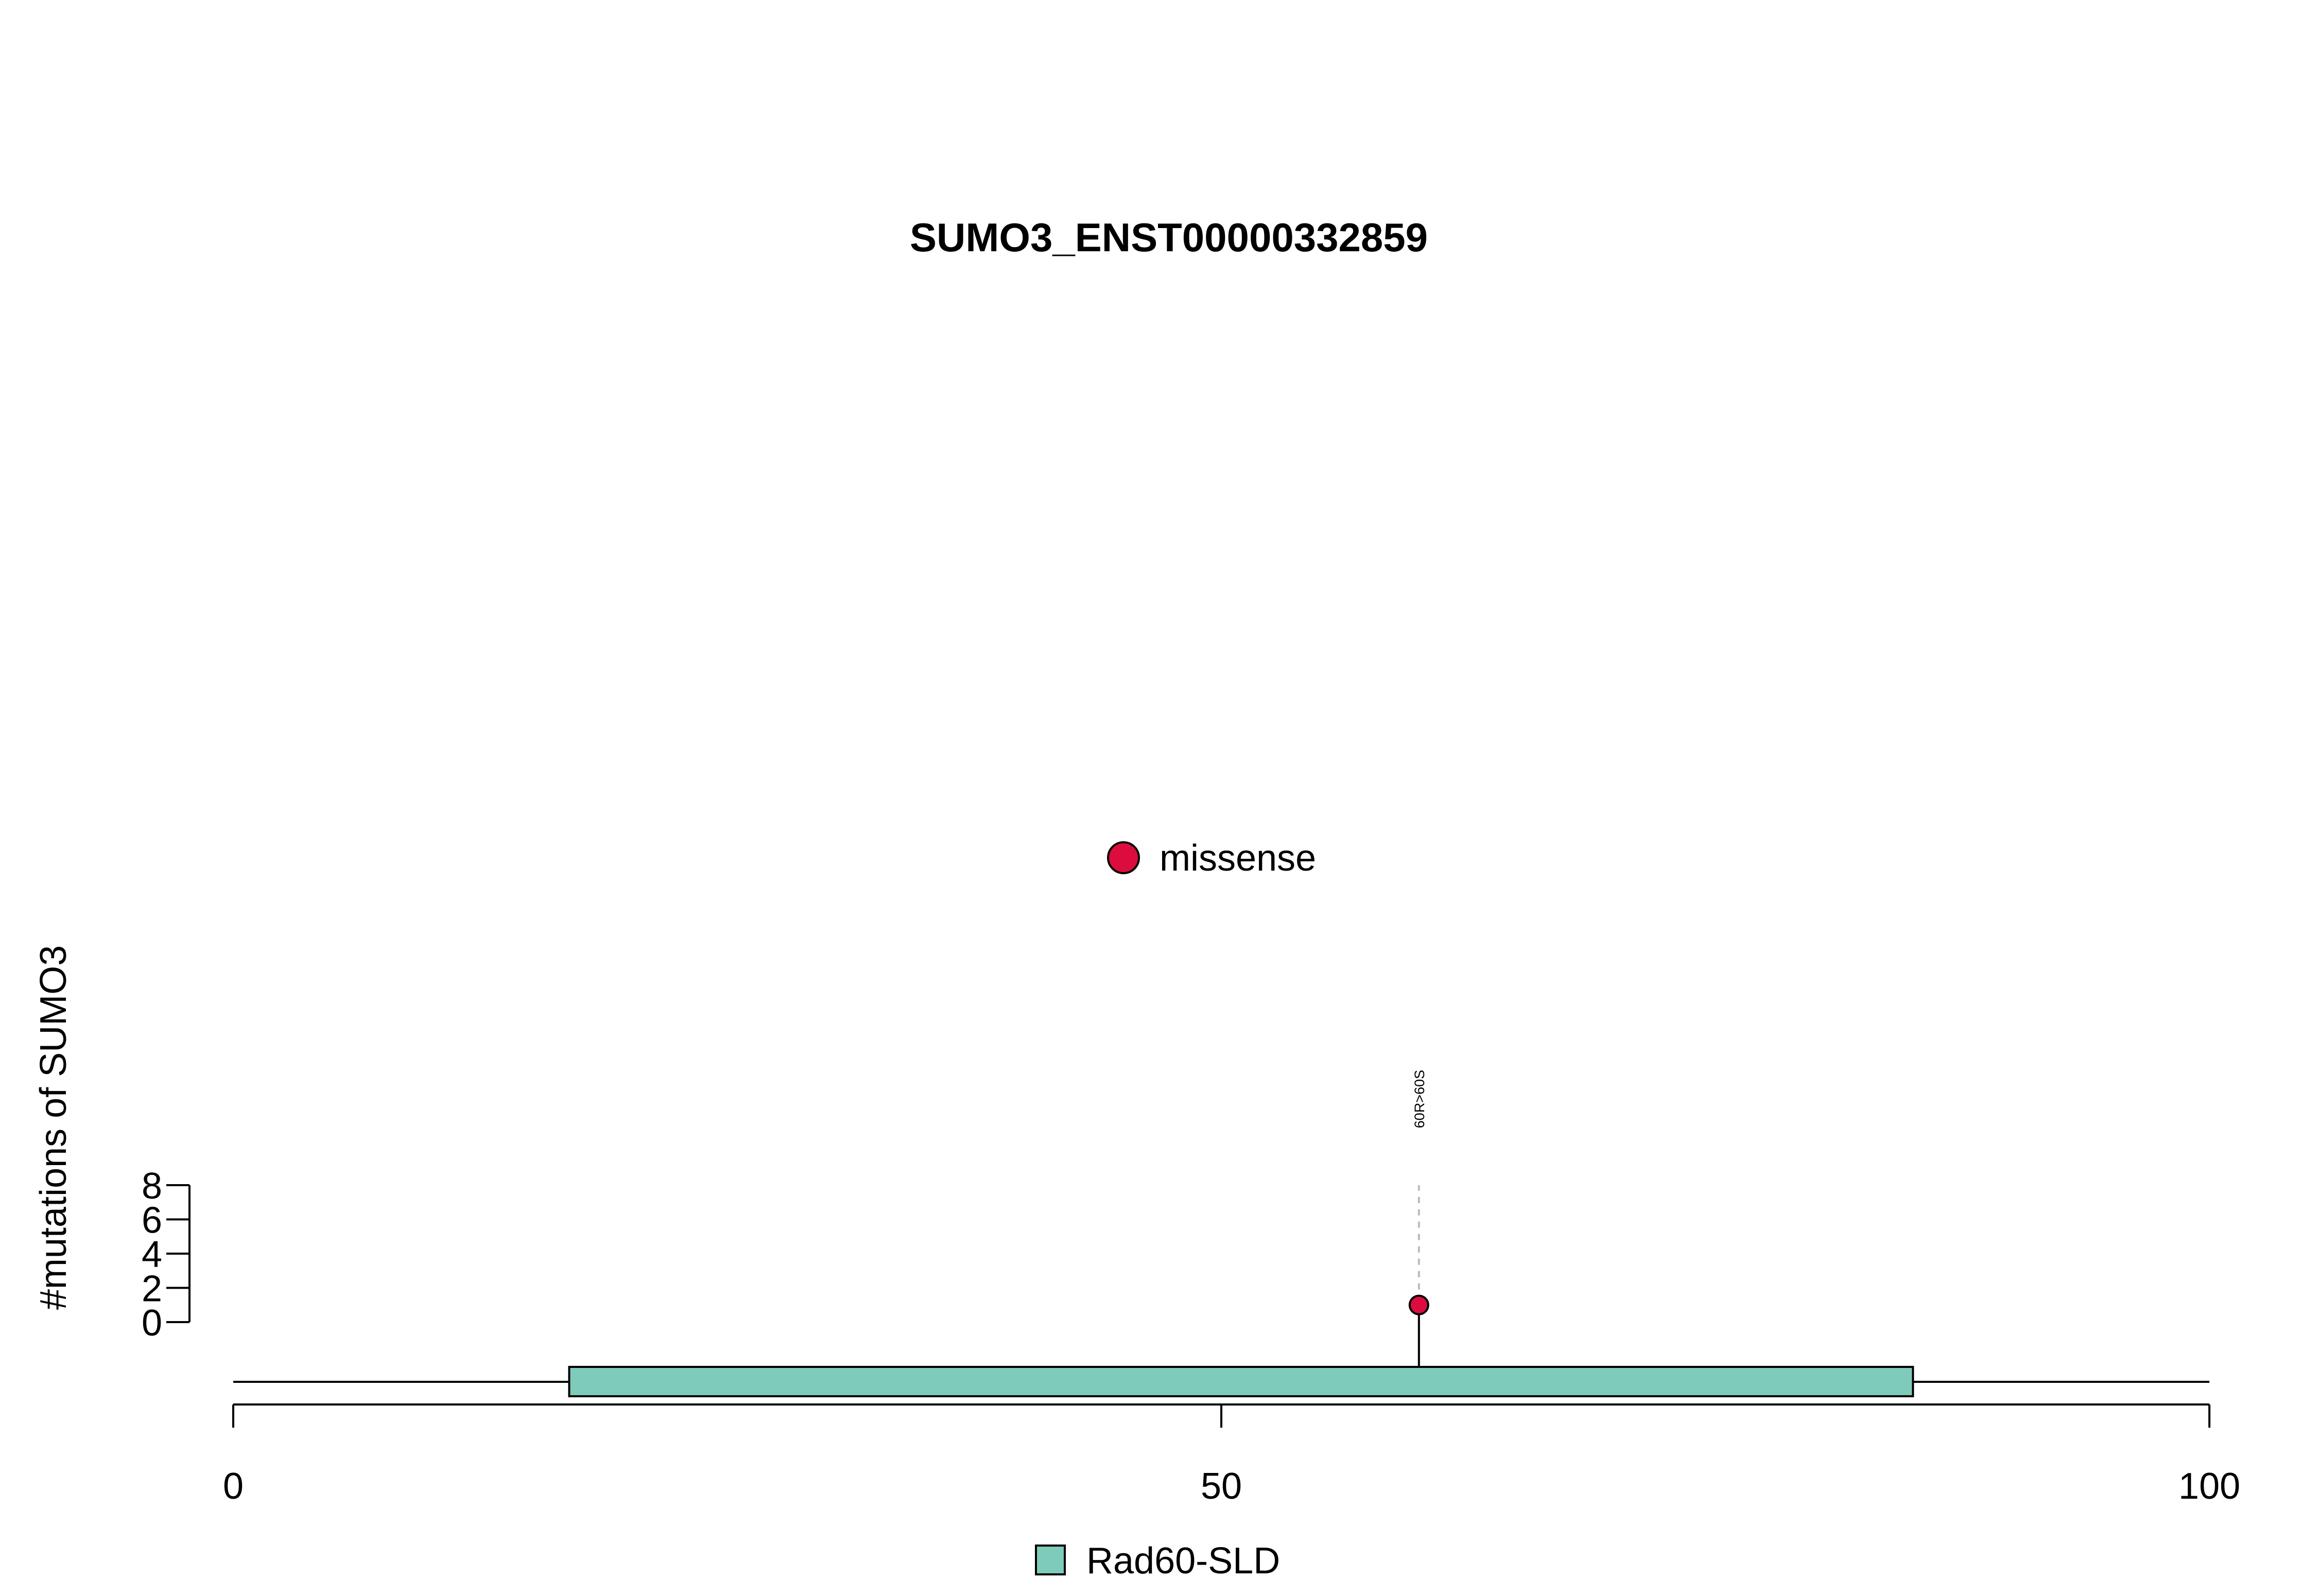 The width and height of the screenshot is (2317, 1596). I want to click on x-tick-label-100: 100, so click(2209, 1487).